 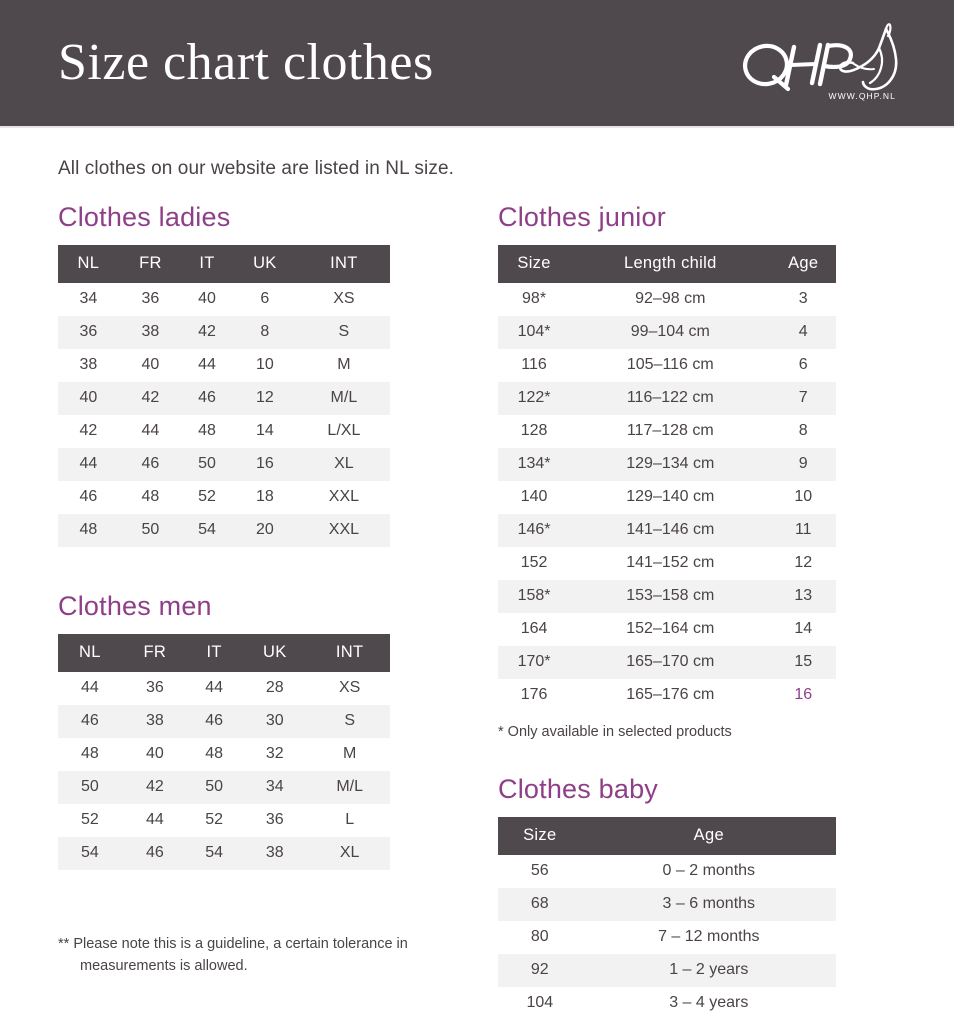 What do you see at coordinates (708, 871) in the screenshot?
I see `table-cell: 0 – 2 months` at bounding box center [708, 871].